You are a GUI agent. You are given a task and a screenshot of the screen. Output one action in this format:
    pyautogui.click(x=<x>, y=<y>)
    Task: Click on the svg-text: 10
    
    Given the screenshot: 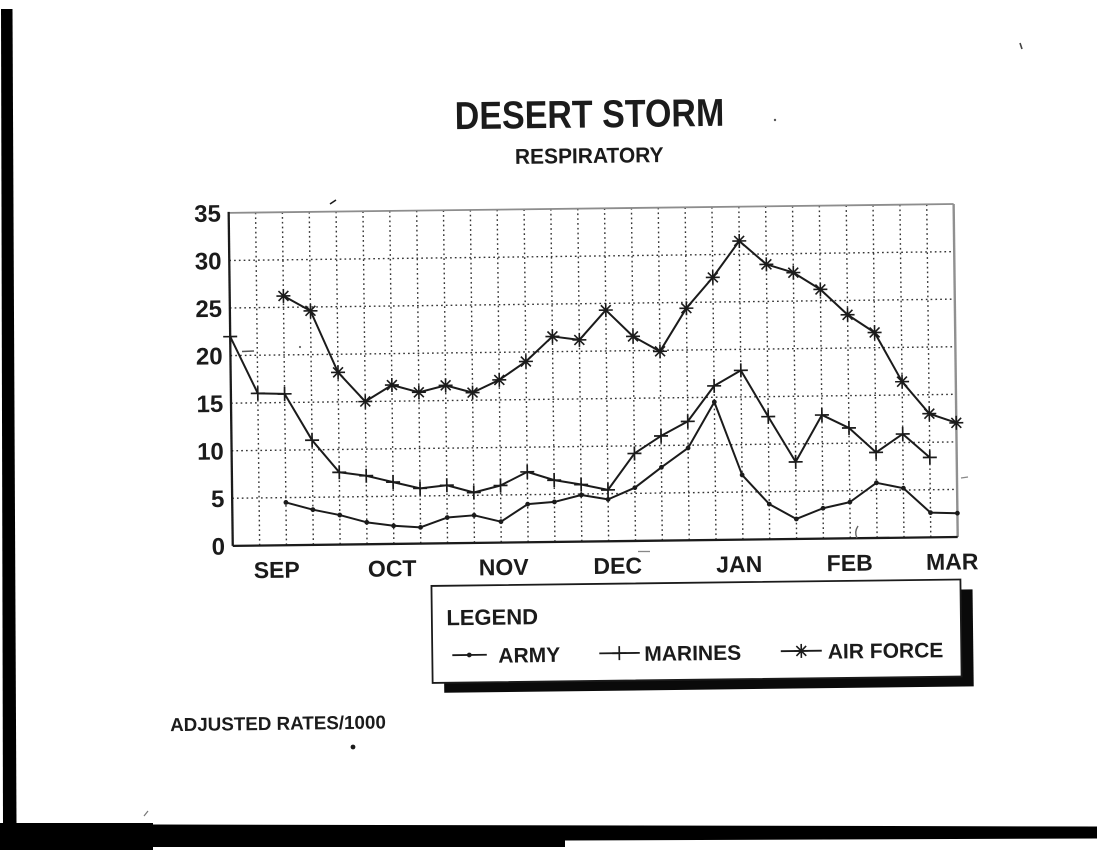 What is the action you would take?
    pyautogui.click(x=210, y=451)
    